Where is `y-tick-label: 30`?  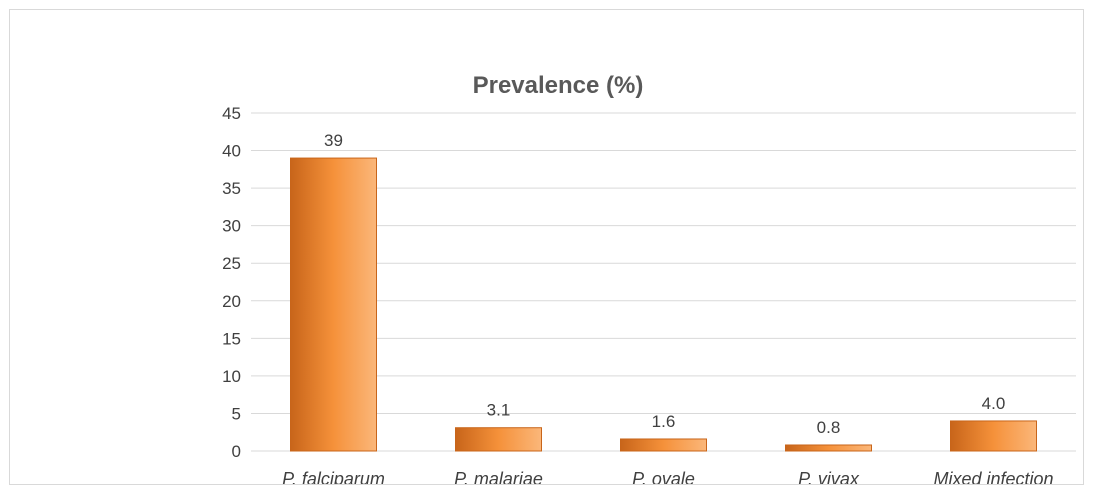
y-tick-label: 30 is located at coordinates (231, 226).